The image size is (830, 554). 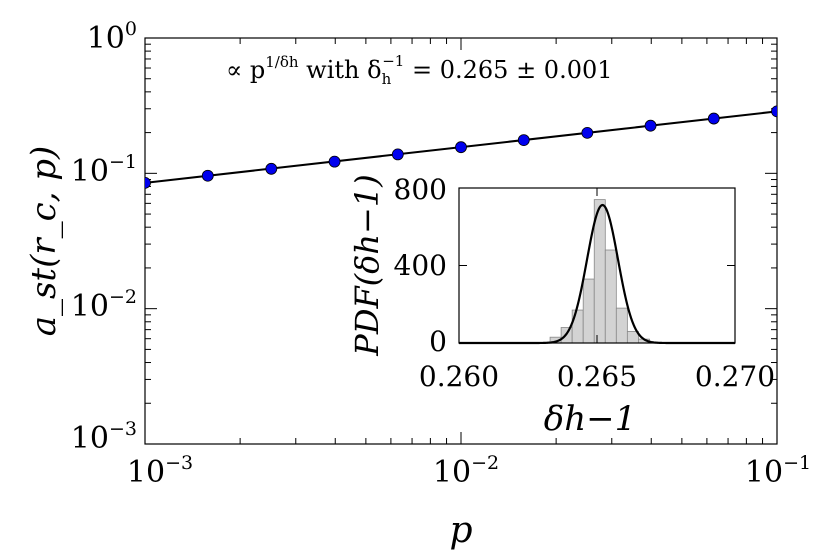 What do you see at coordinates (597, 265) in the screenshot?
I see `inset-ticks` at bounding box center [597, 265].